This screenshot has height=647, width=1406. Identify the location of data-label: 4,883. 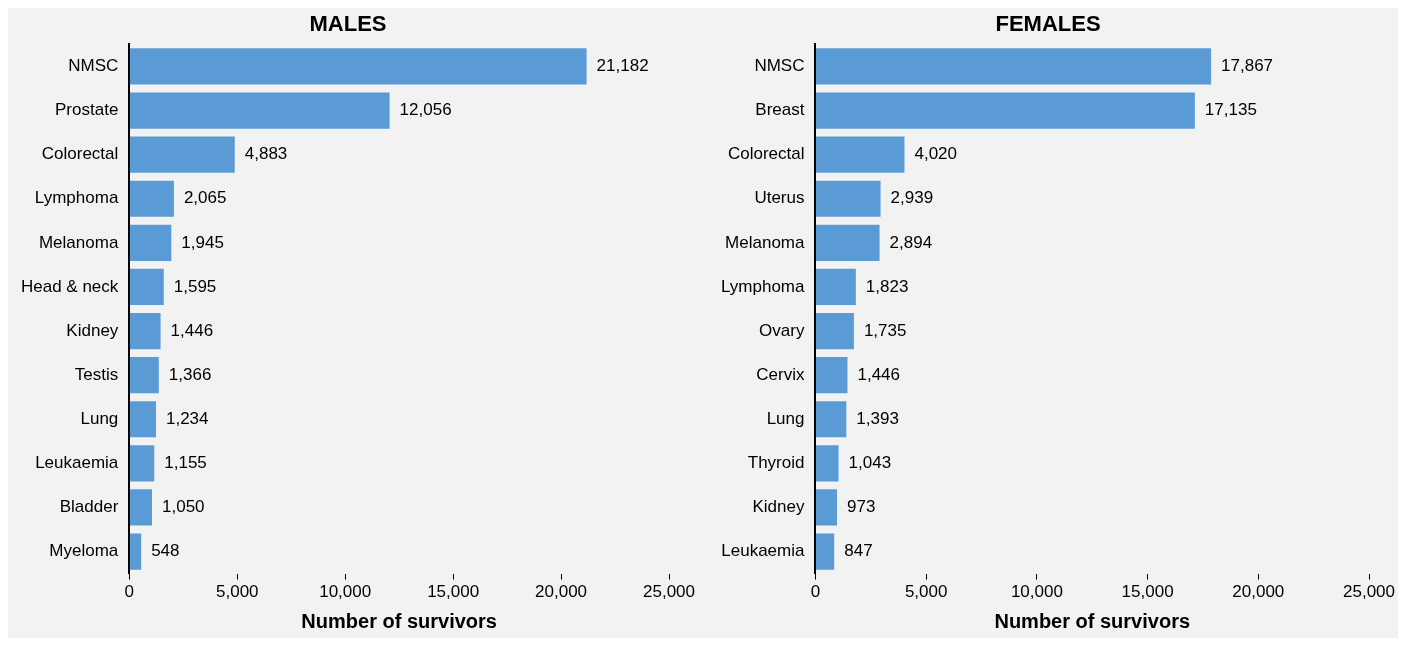
(266, 154).